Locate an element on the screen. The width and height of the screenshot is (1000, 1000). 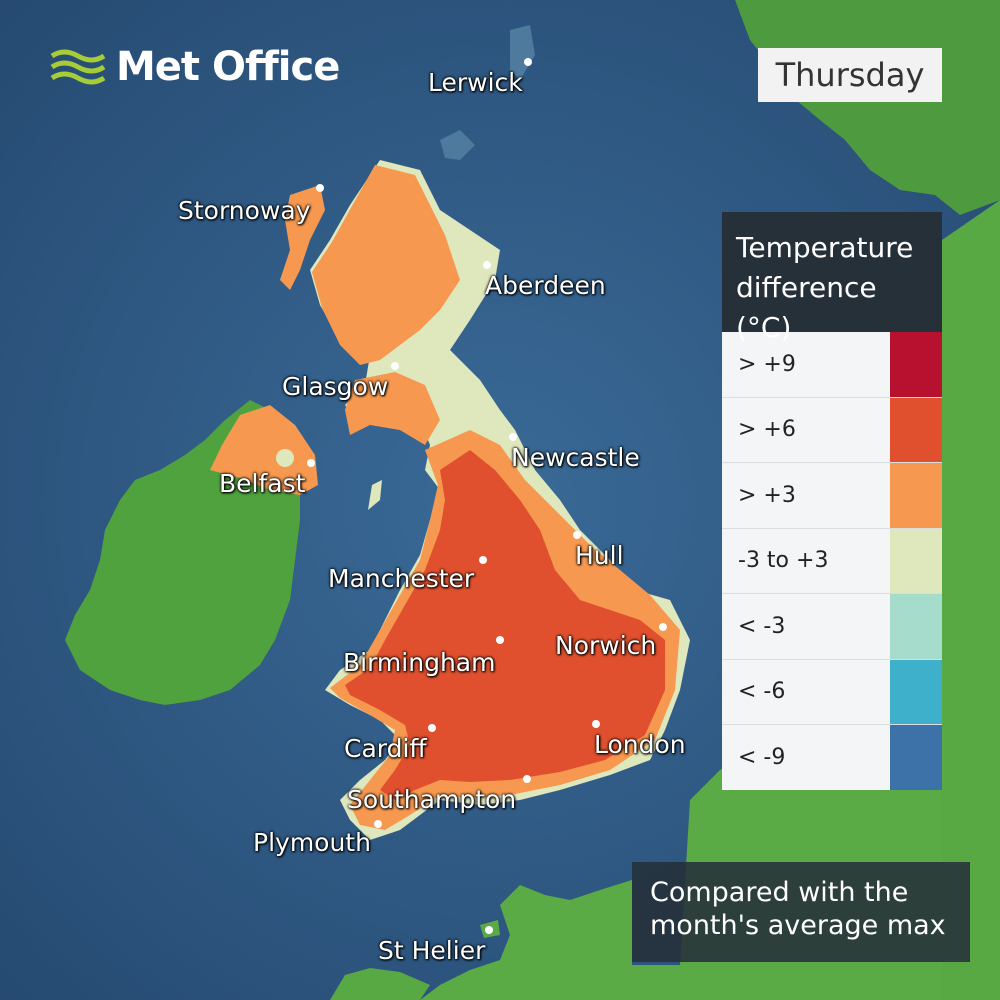
comparison-note: Compared with the month's average max is located at coordinates (801, 912).